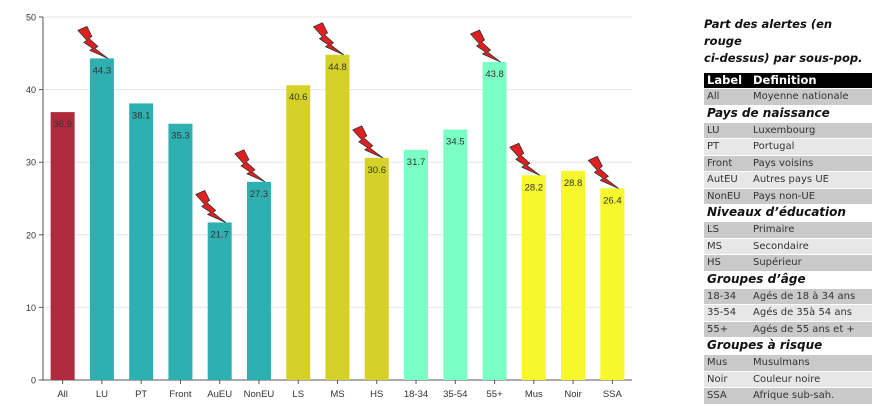 The image size is (878, 406). What do you see at coordinates (794, 395) in the screenshot?
I see `legend-row-definition: Afrique sub-sah.` at bounding box center [794, 395].